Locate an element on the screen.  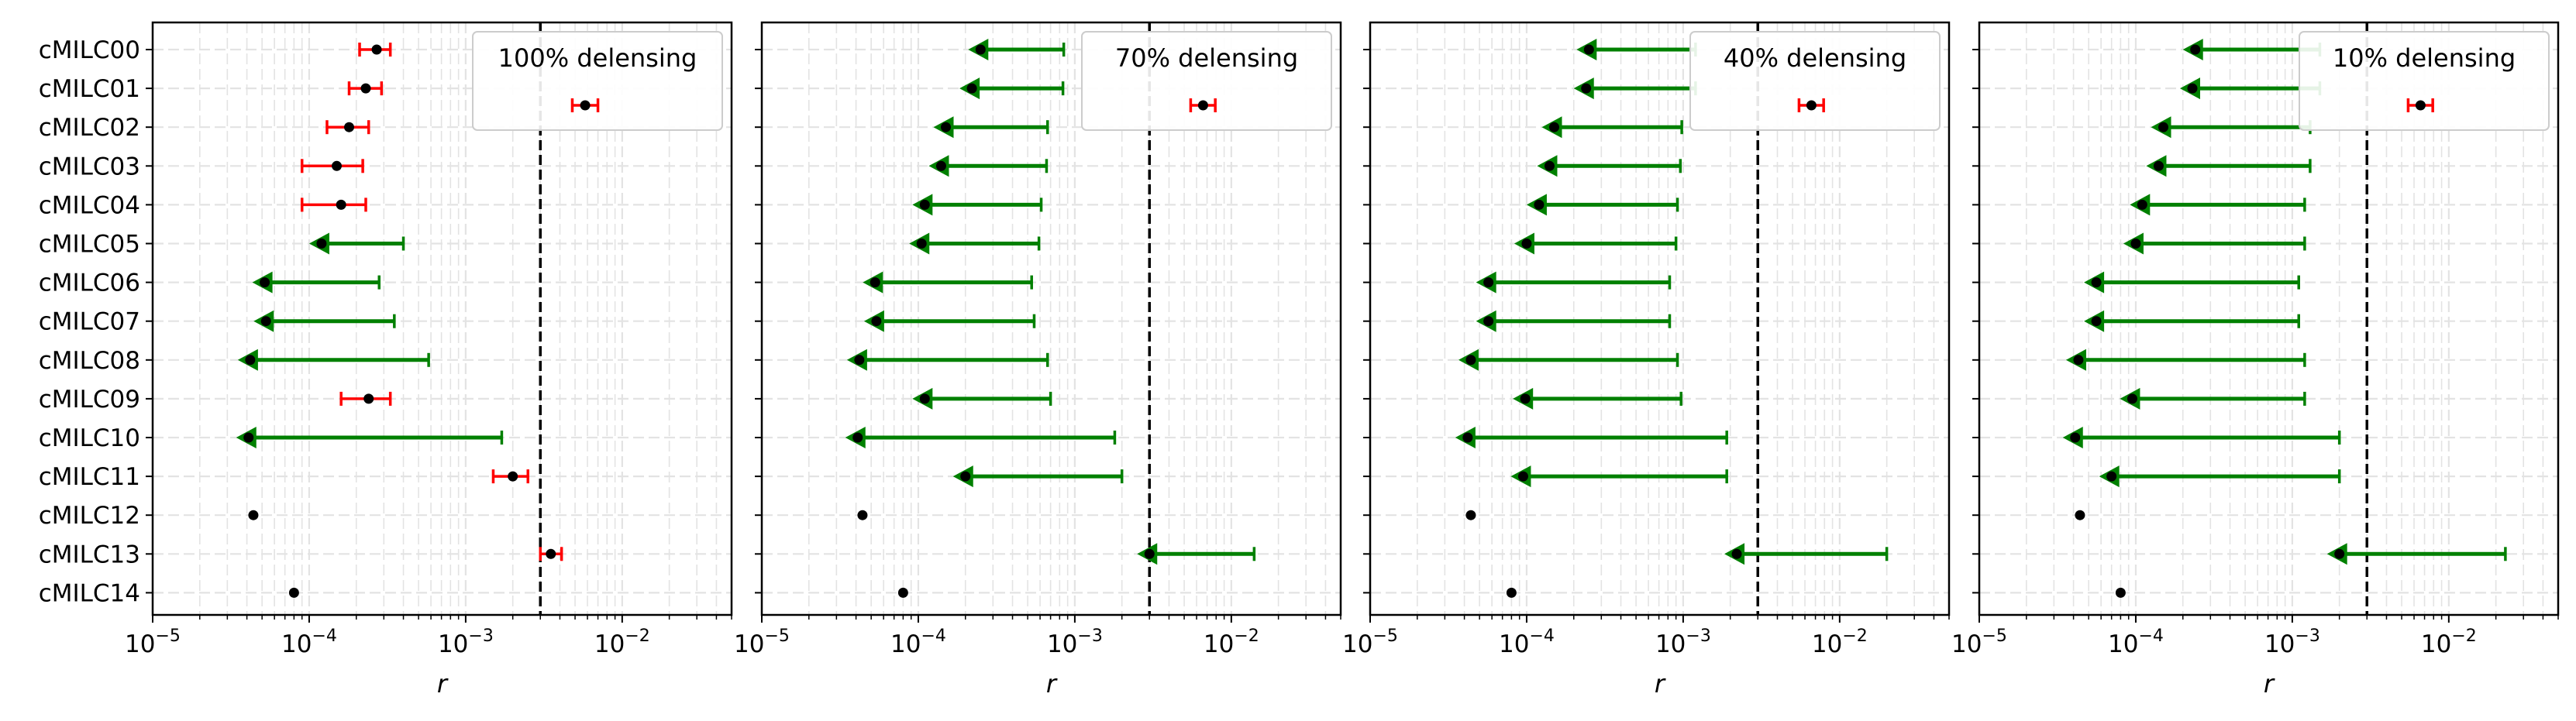
legend: 100% delensing is located at coordinates (597, 81).